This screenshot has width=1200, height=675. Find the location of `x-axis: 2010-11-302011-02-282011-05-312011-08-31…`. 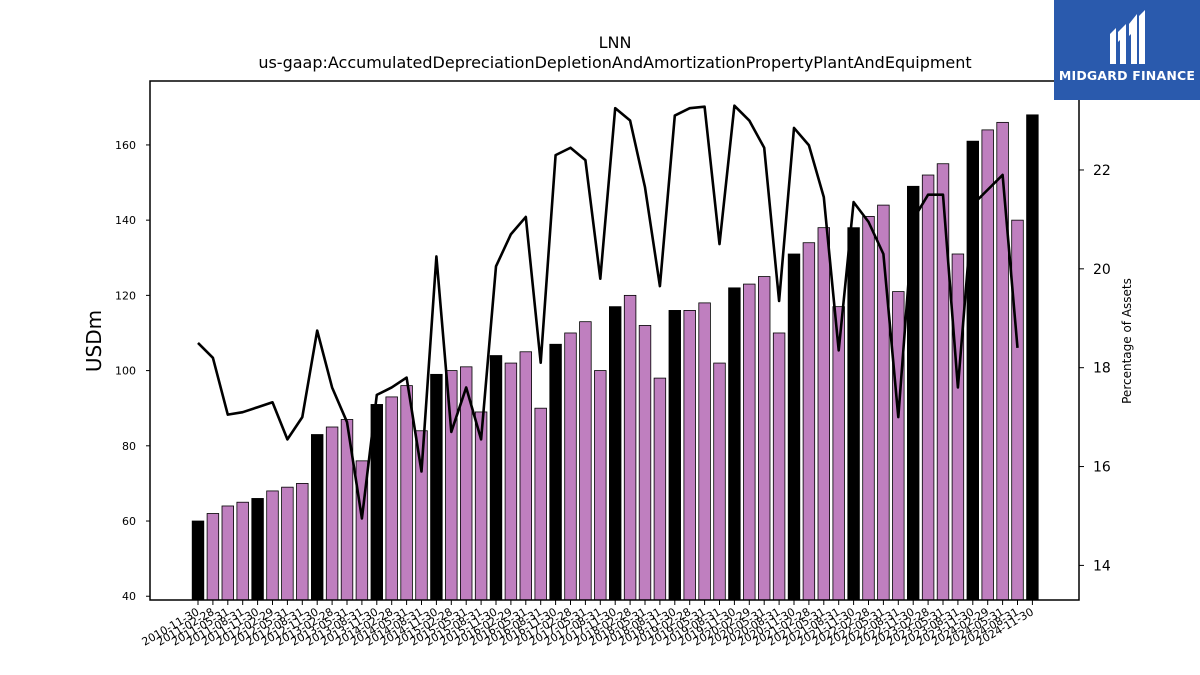

x-axis: 2010-11-302011-02-282011-05-312011-08-31… is located at coordinates (588, 624).